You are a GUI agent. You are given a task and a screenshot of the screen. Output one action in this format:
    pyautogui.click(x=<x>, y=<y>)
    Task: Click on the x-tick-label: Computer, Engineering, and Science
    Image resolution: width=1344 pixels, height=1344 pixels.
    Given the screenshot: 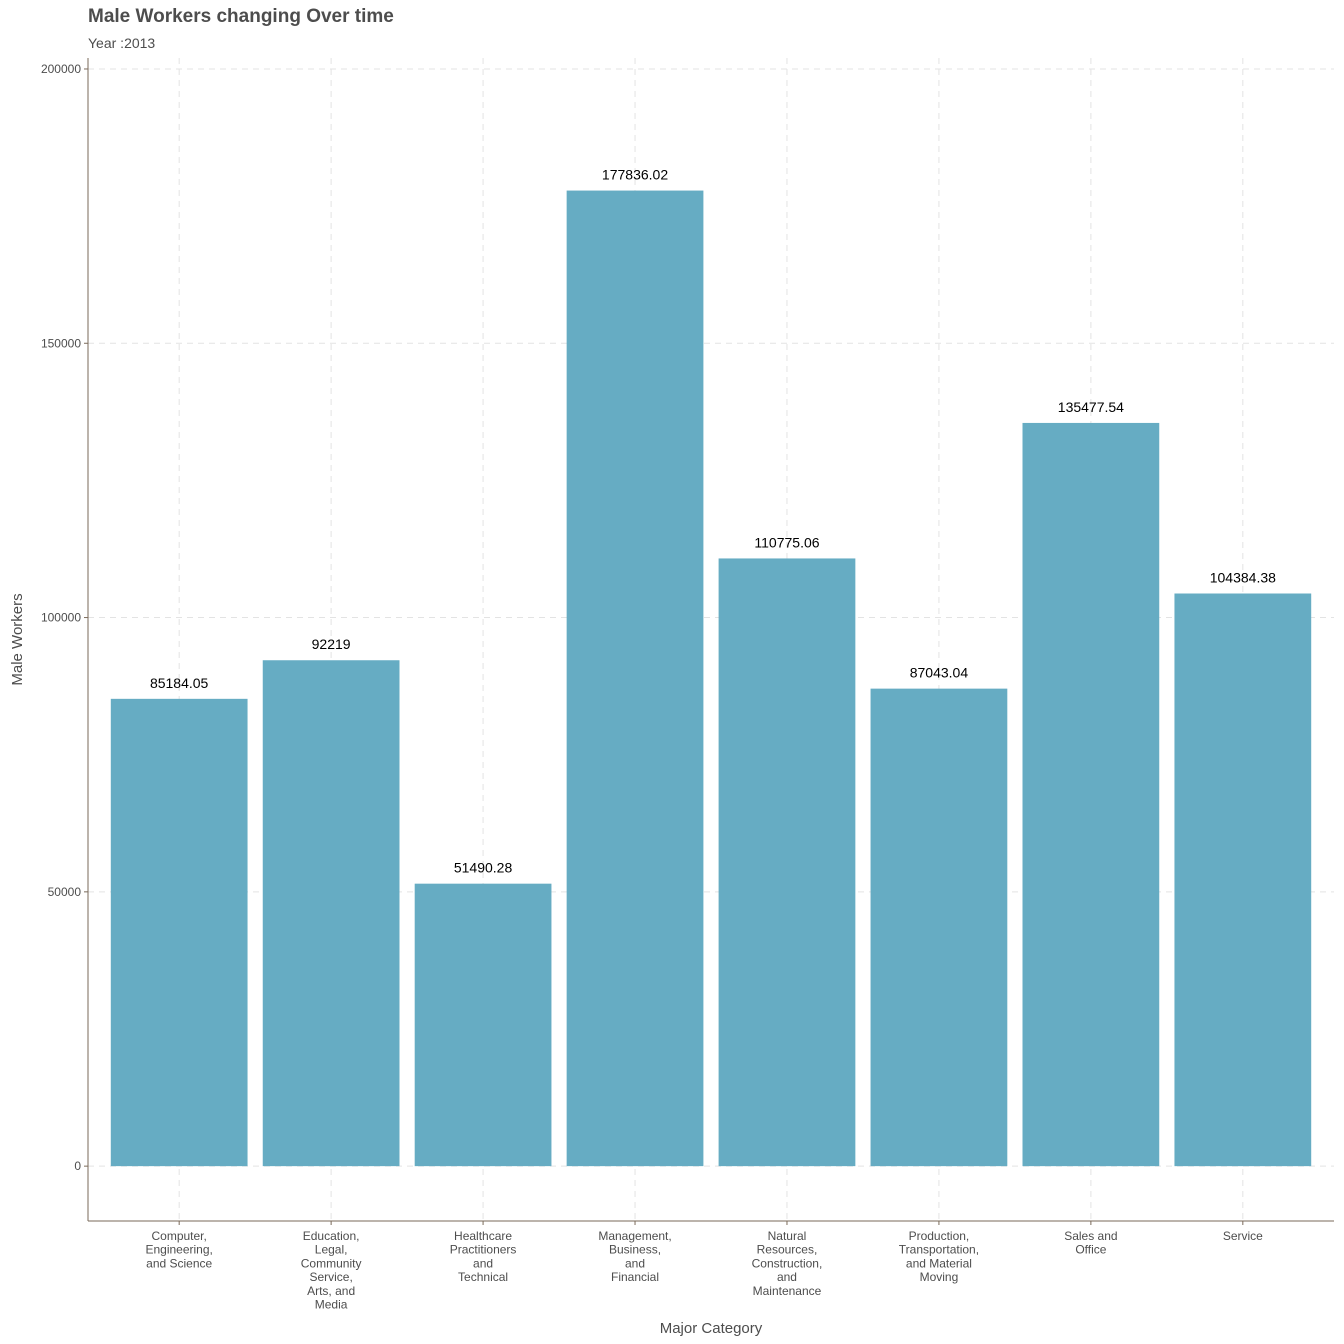 What is the action you would take?
    pyautogui.click(x=178, y=1249)
    